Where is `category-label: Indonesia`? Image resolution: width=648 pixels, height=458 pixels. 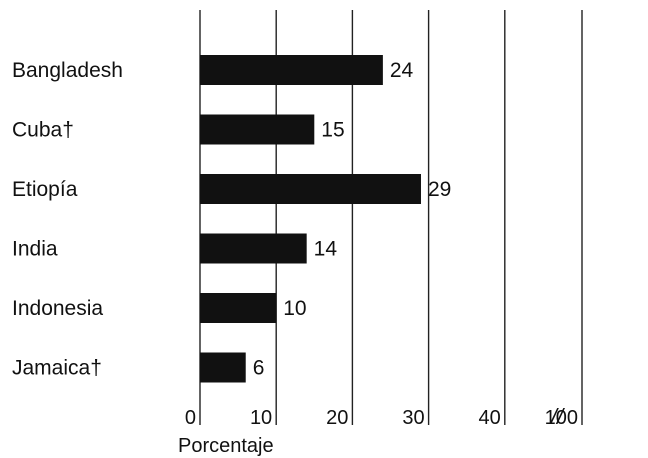
category-label: Indonesia is located at coordinates (57, 308).